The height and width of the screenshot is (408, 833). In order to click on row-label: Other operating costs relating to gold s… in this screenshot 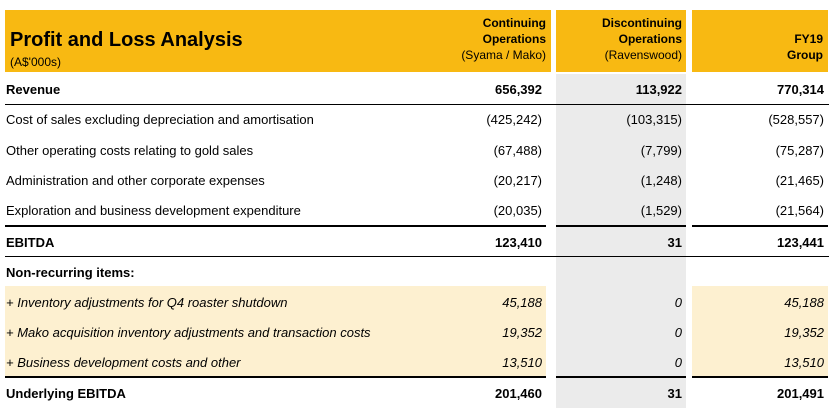, I will do `click(130, 150)`.